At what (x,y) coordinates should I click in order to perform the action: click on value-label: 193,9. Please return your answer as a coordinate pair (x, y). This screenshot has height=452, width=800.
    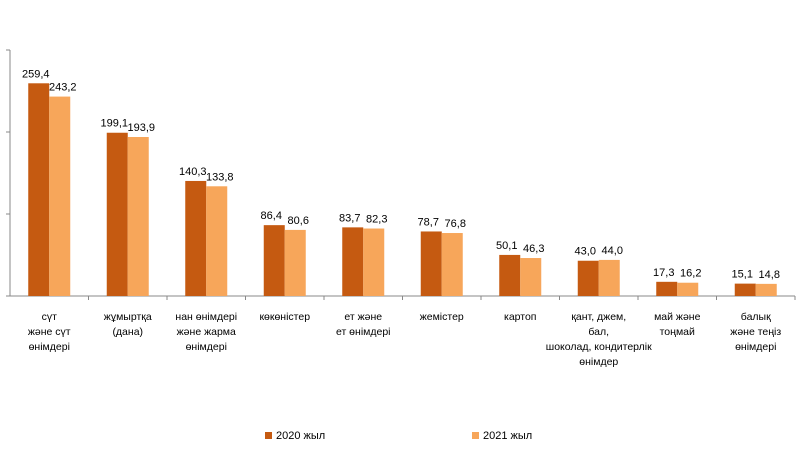
    Looking at the image, I should click on (141, 128).